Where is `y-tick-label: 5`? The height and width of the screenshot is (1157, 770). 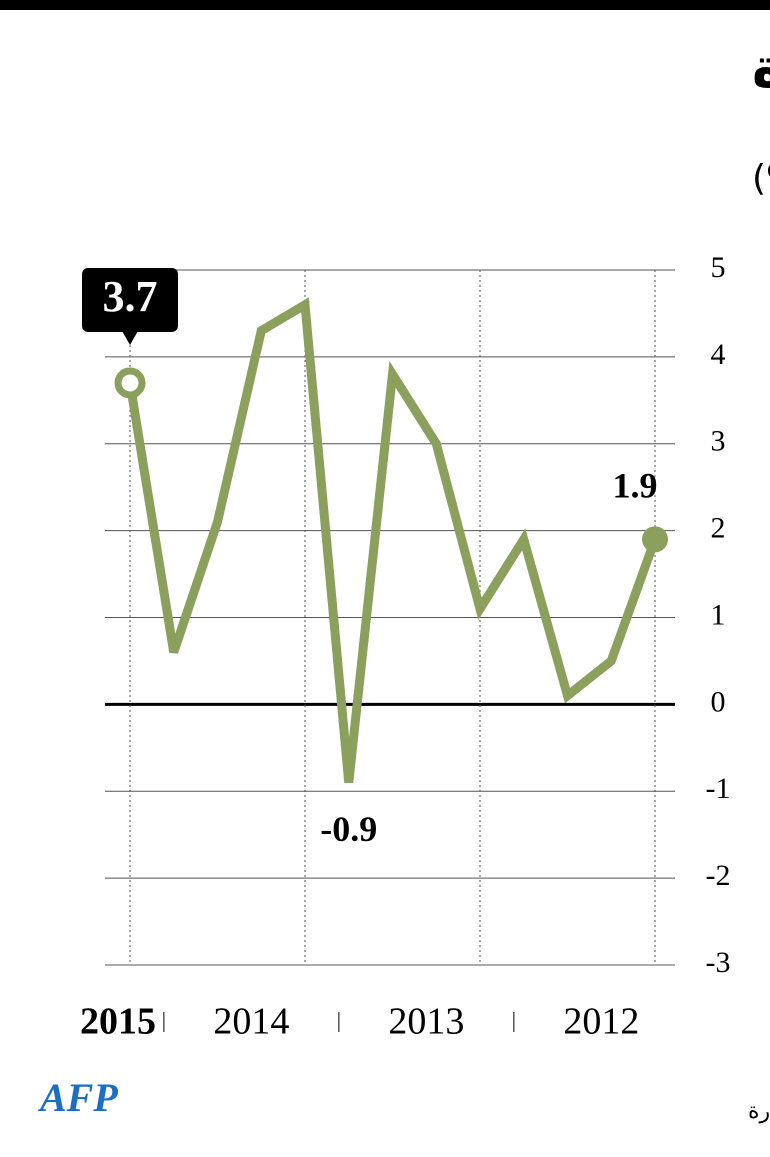 y-tick-label: 5 is located at coordinates (718, 267).